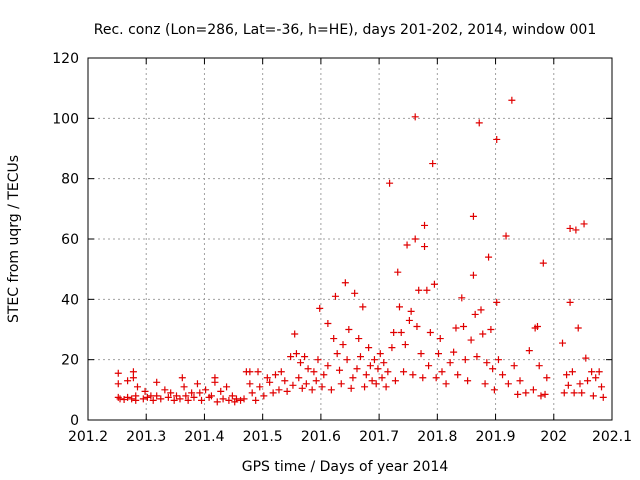  I want to click on x-tick-label: 201.4, so click(204, 437).